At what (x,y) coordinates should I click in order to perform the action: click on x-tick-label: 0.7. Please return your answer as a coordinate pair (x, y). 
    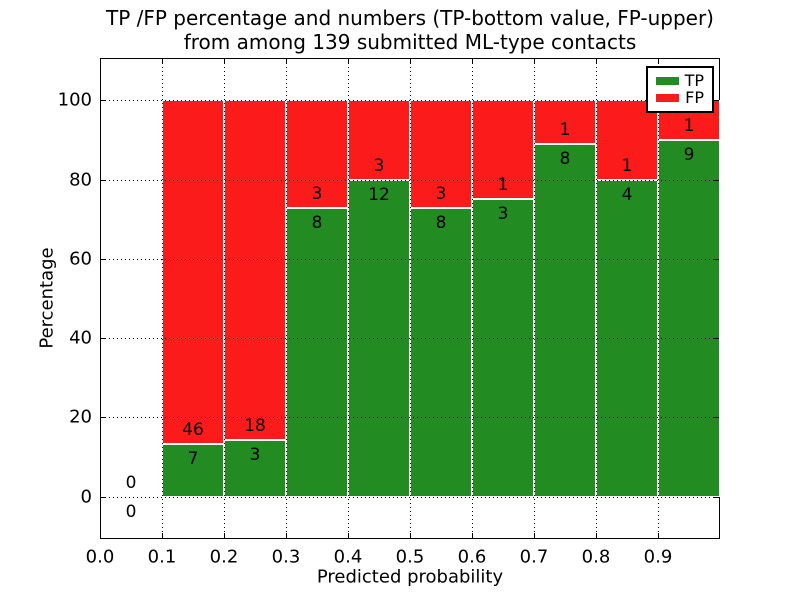
    Looking at the image, I should click on (534, 557).